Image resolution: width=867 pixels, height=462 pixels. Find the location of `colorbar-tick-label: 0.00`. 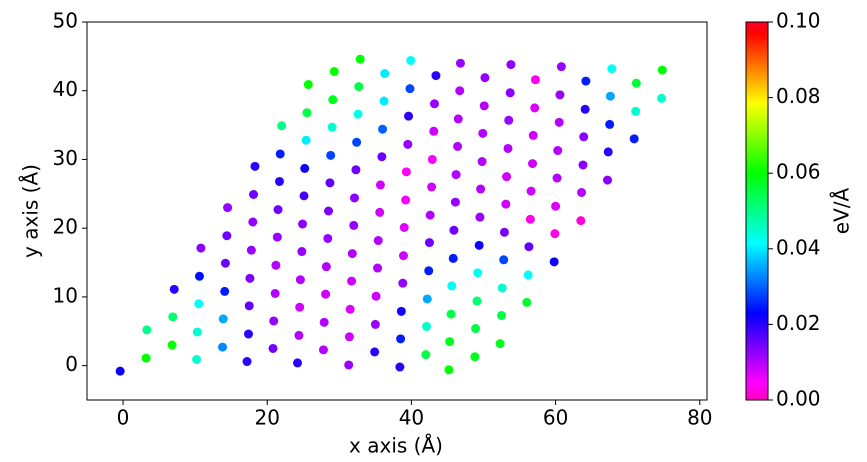

colorbar-tick-label: 0.00 is located at coordinates (798, 399).